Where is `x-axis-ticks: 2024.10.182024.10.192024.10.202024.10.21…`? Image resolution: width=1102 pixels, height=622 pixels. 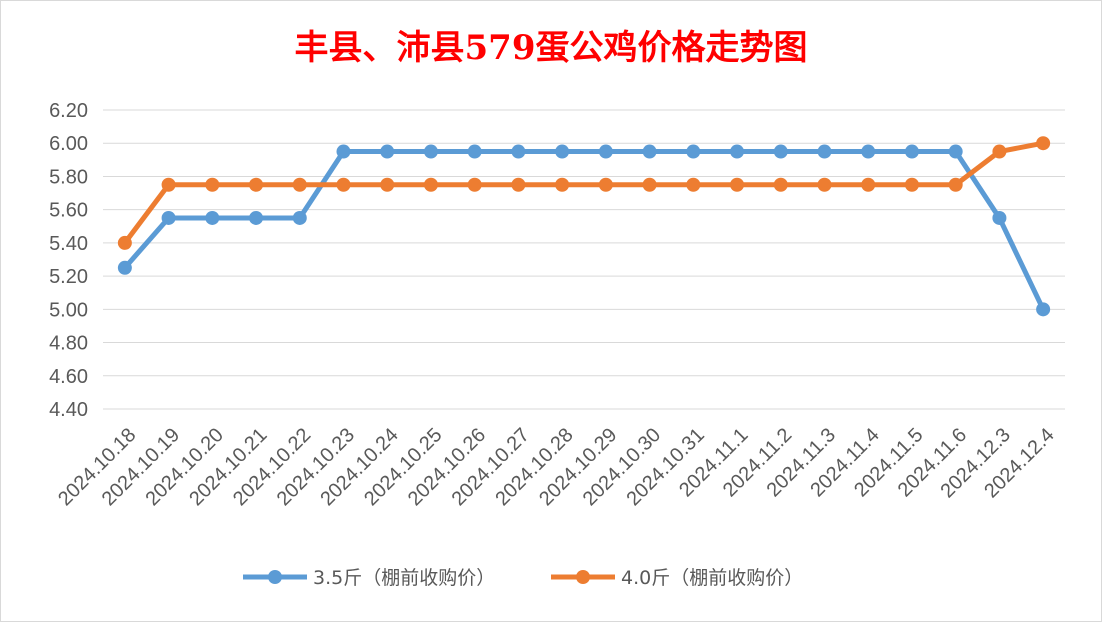
x-axis-ticks: 2024.10.182024.10.192024.10.202024.10.21… is located at coordinates (556, 467).